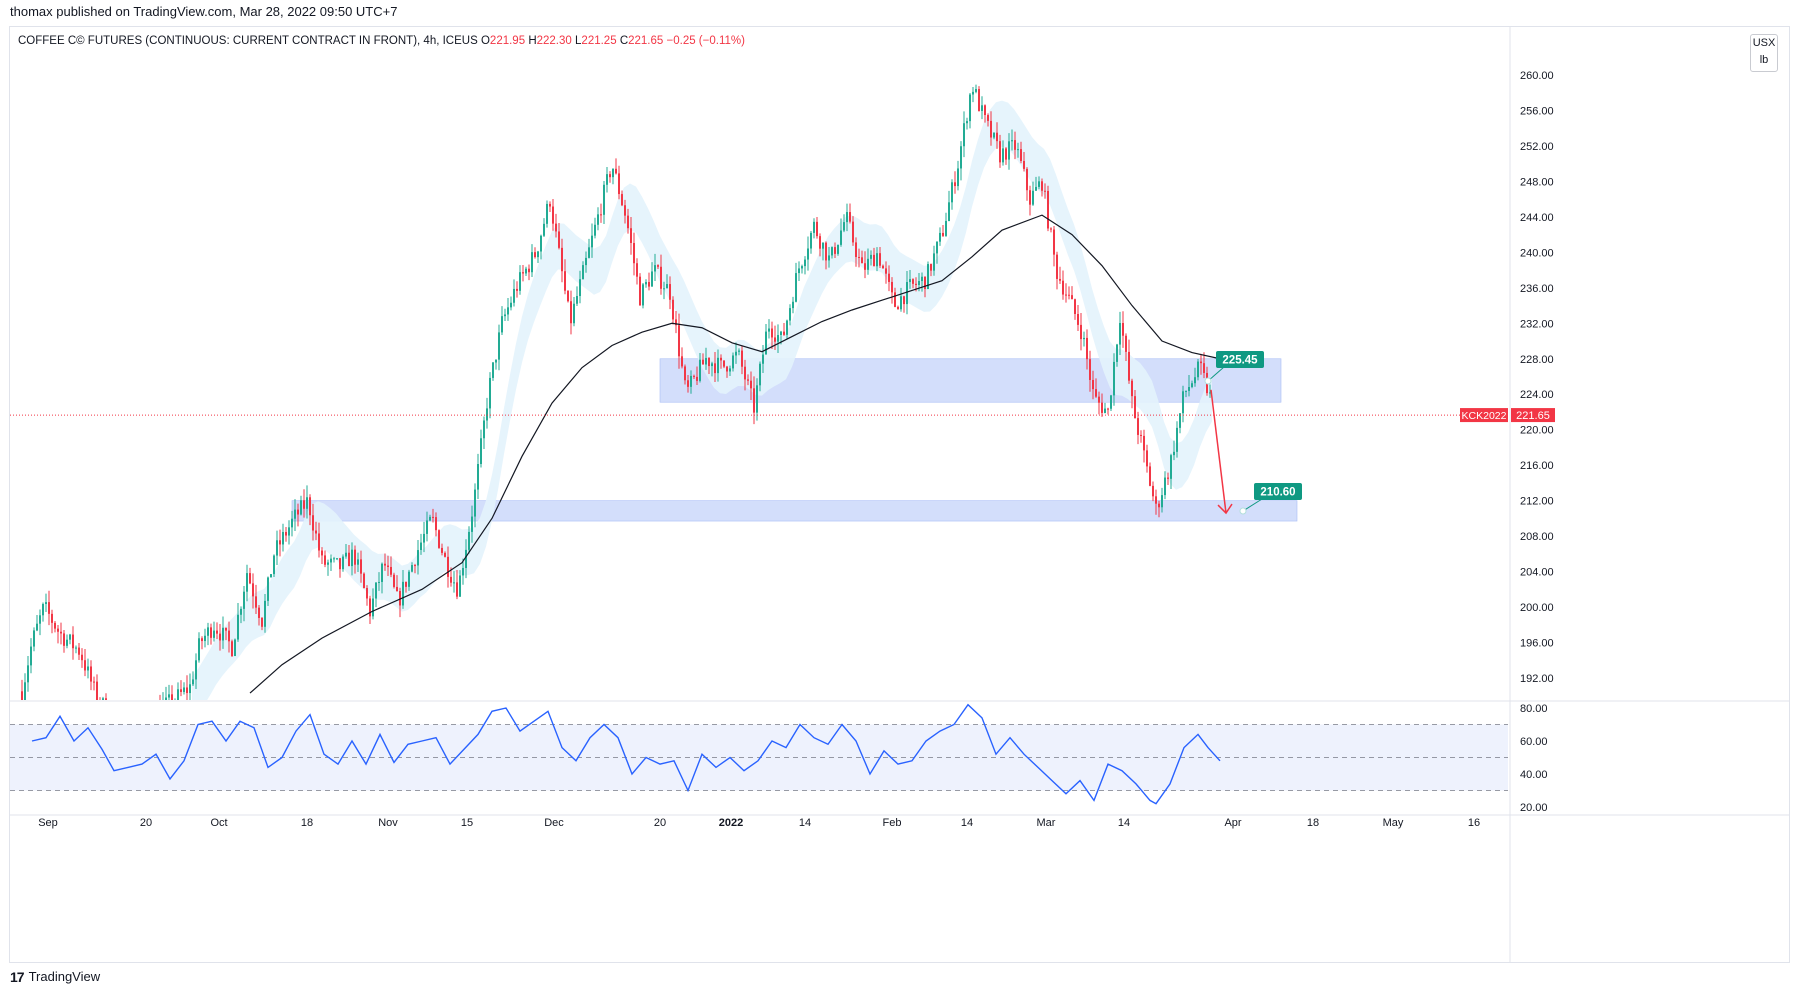 This screenshot has height=993, width=1799. I want to click on price-tick-label: 204.00, so click(1537, 573).